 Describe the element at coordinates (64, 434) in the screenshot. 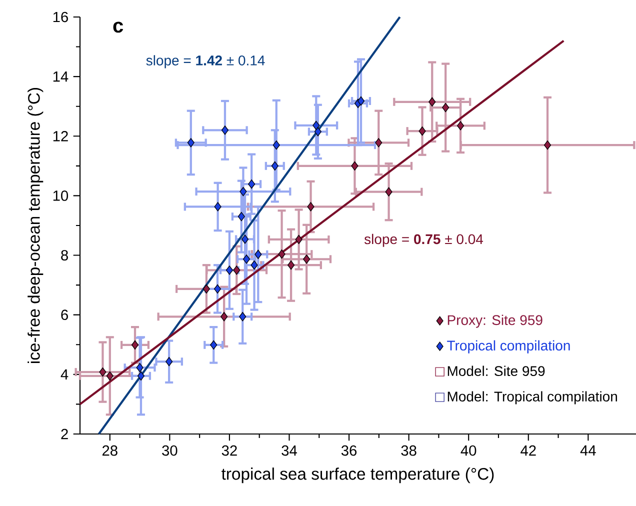

I see `y-tick-label: 2` at that location.